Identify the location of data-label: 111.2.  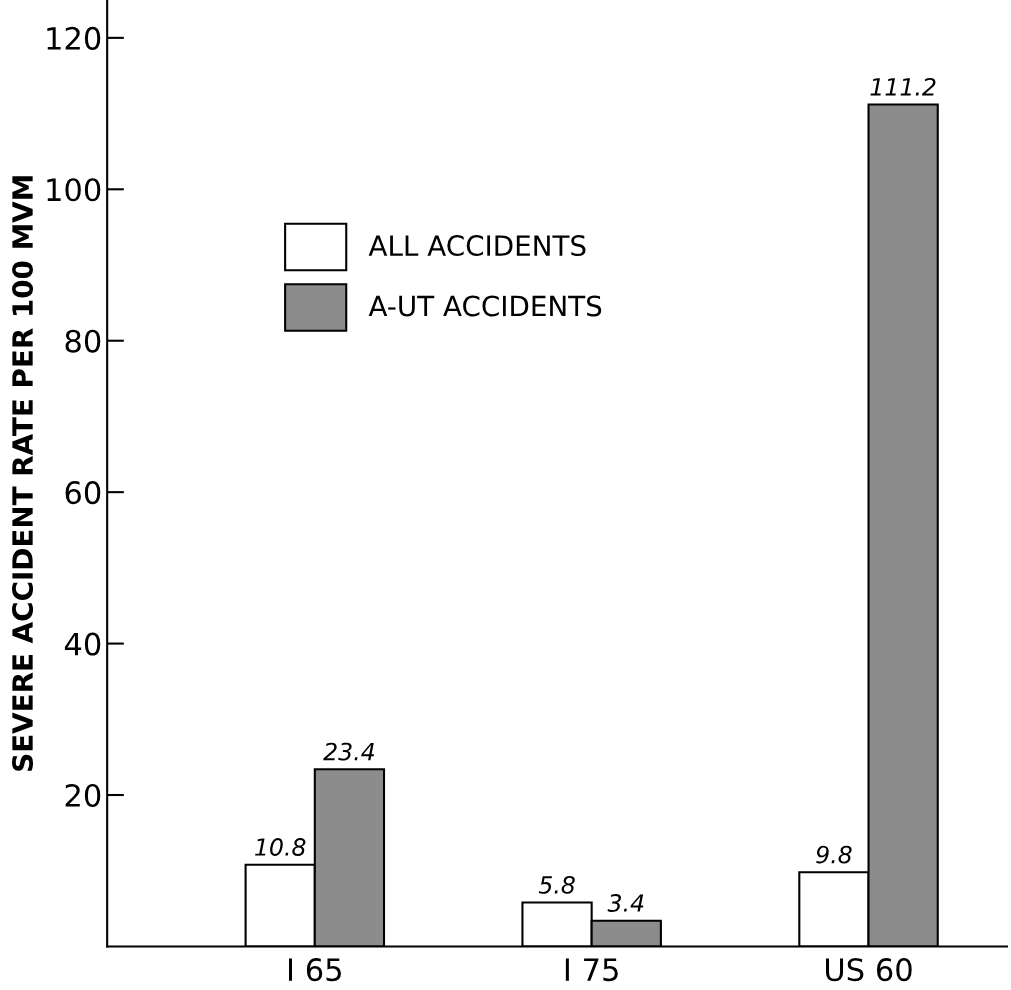
(903, 86).